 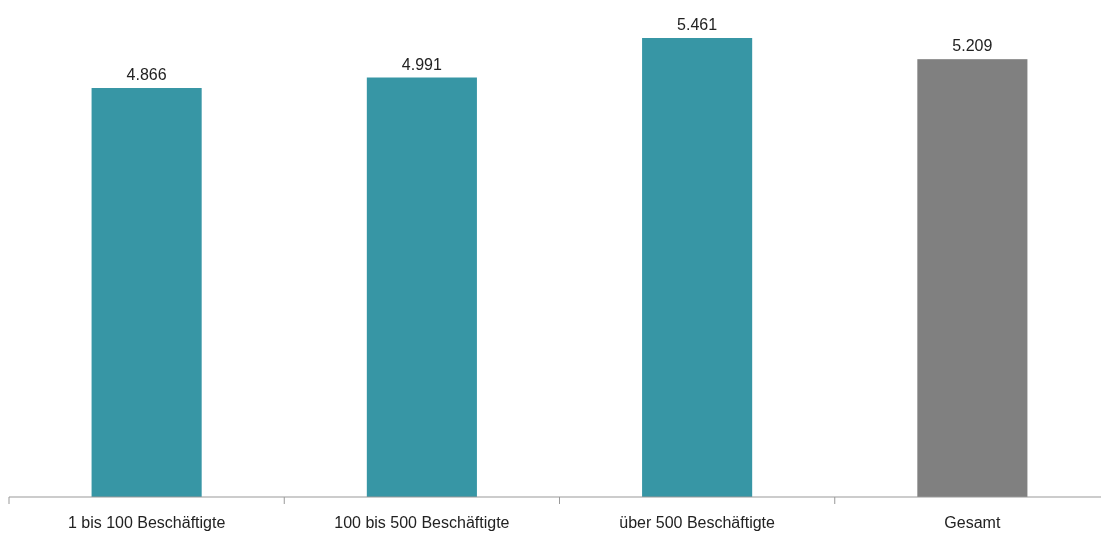 What do you see at coordinates (697, 522) in the screenshot?
I see `x-tick-label: über 500 Beschäftigte` at bounding box center [697, 522].